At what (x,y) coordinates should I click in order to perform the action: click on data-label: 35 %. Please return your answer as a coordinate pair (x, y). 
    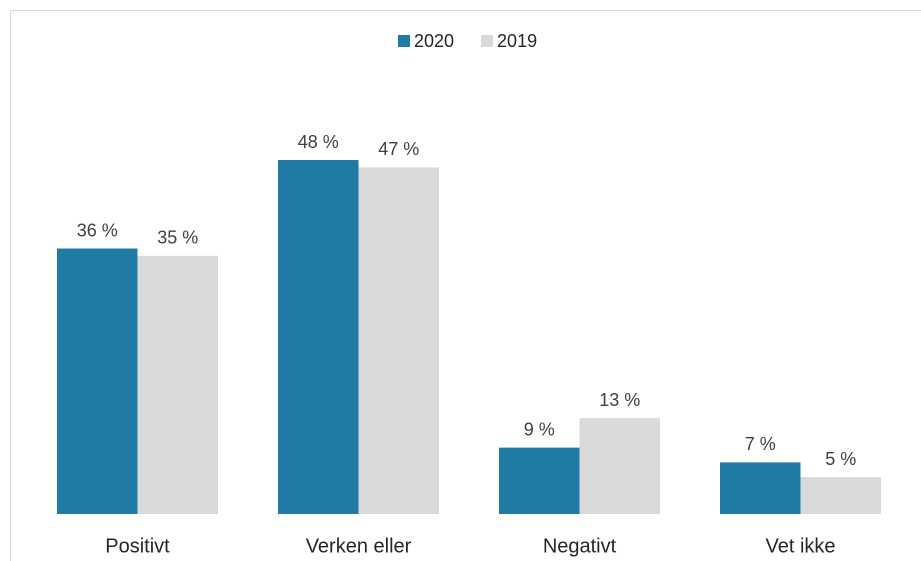
    Looking at the image, I should click on (177, 238).